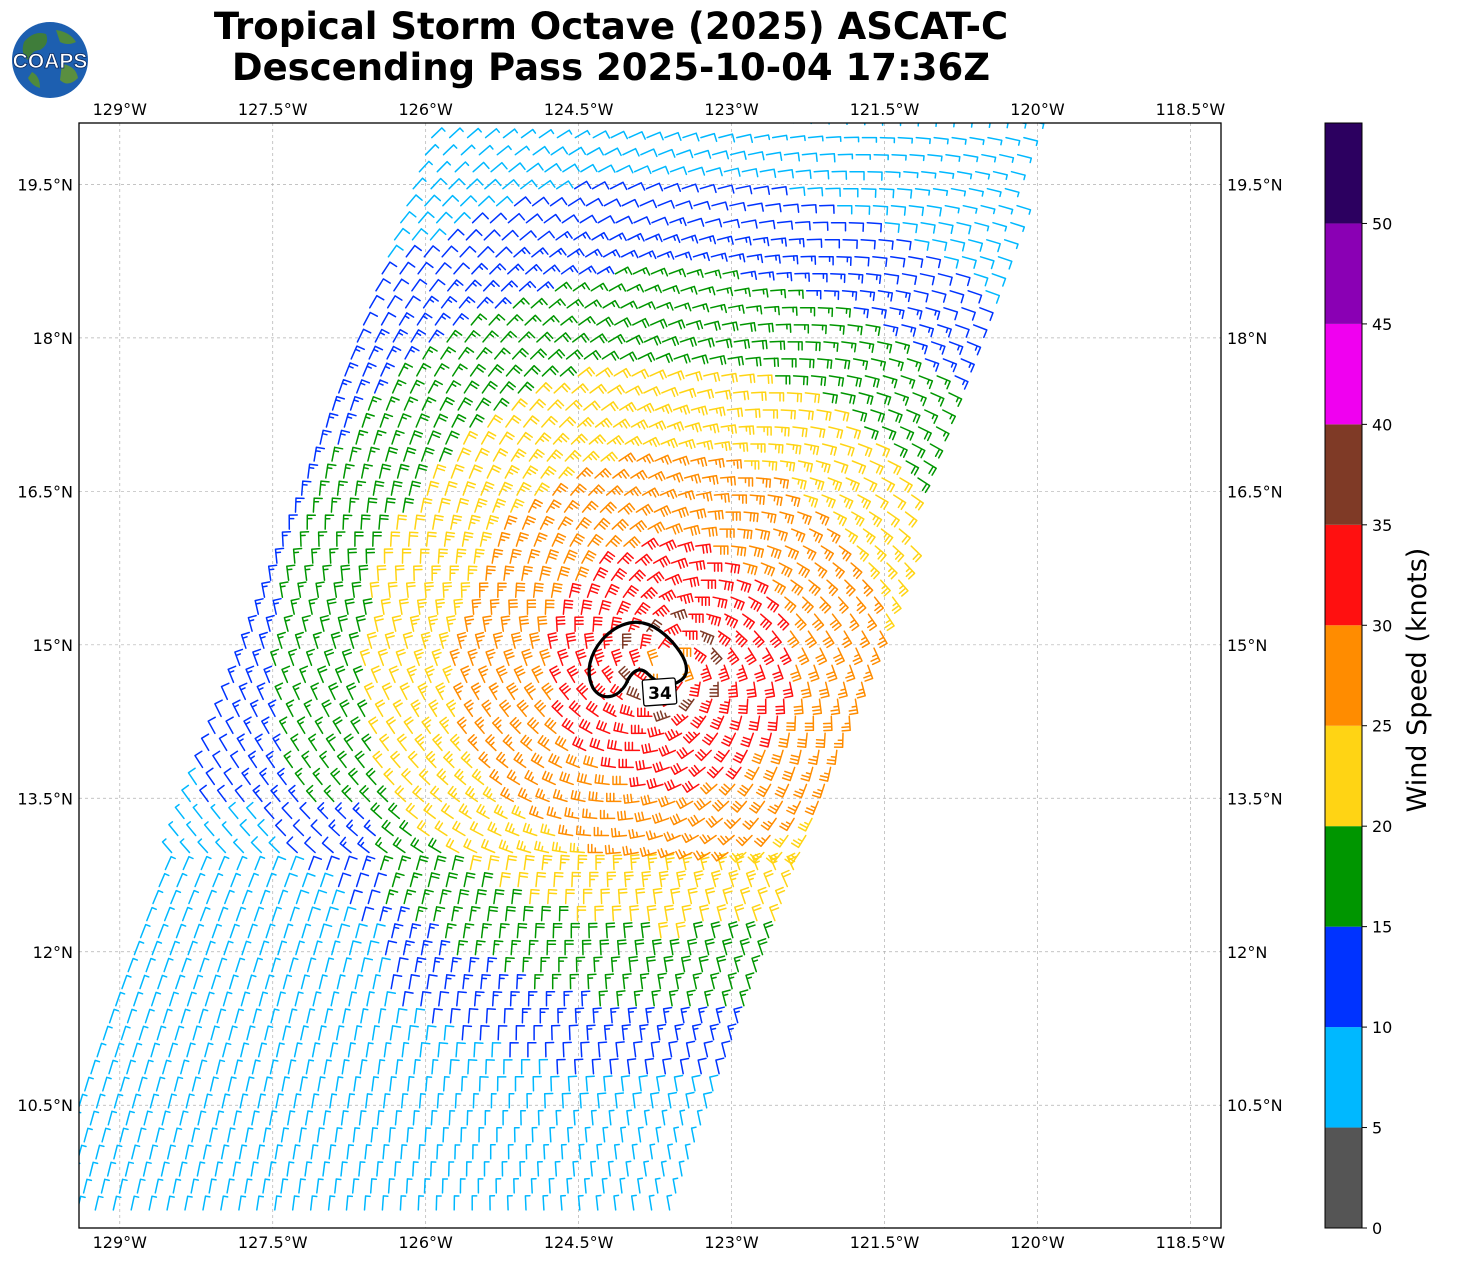  What do you see at coordinates (1343, 273) in the screenshot?
I see `colorbar-bin` at bounding box center [1343, 273].